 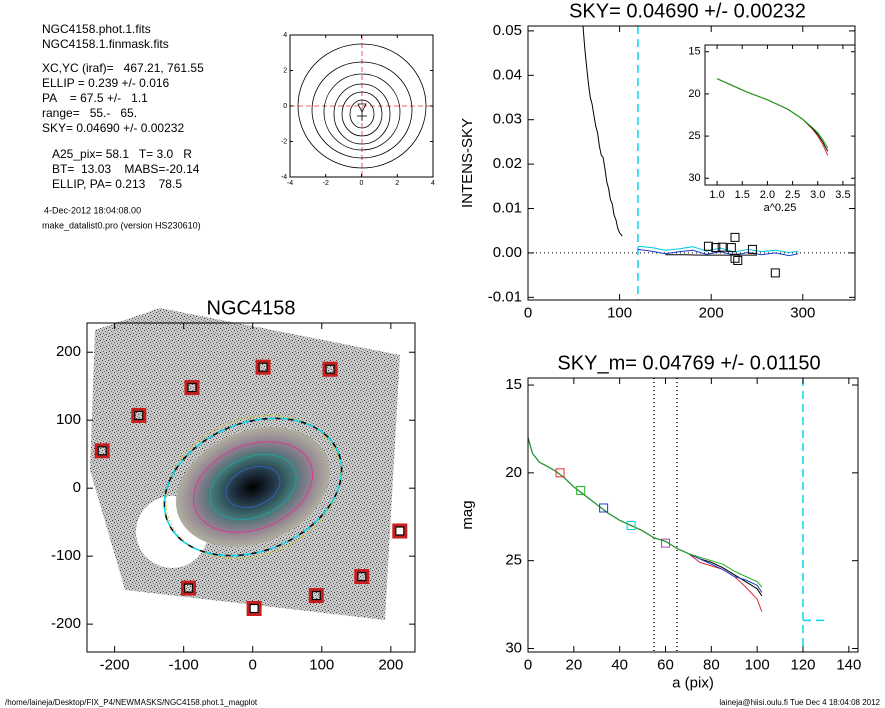 I want to click on header-line: XC,YC (iraf)= 467.21, 761.55, so click(x=123, y=68).